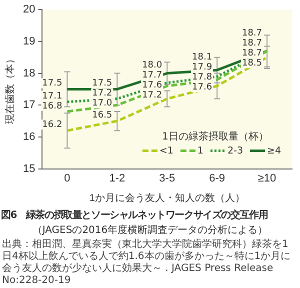  Describe the element at coordinates (52, 96) in the screenshot. I see `data-label: 17.1` at that location.